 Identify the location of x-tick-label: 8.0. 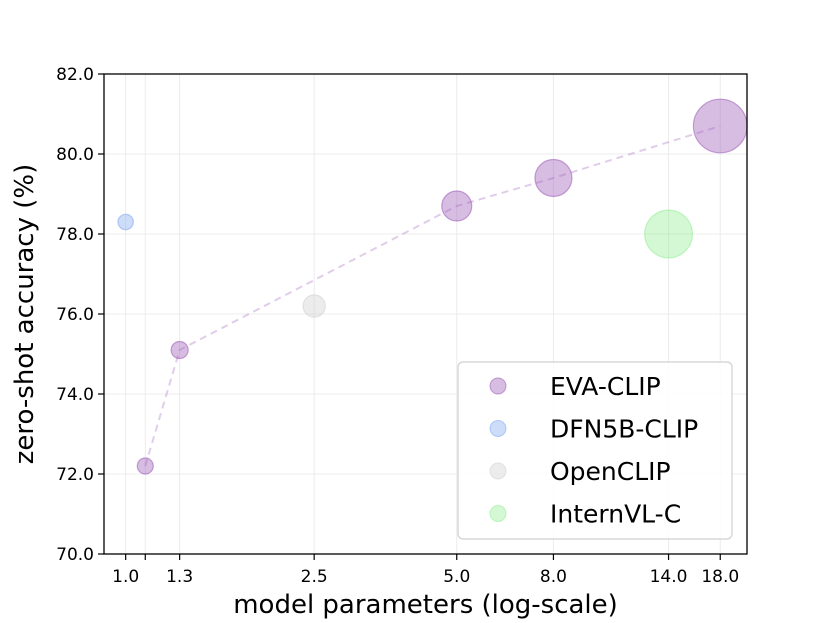
(553, 577).